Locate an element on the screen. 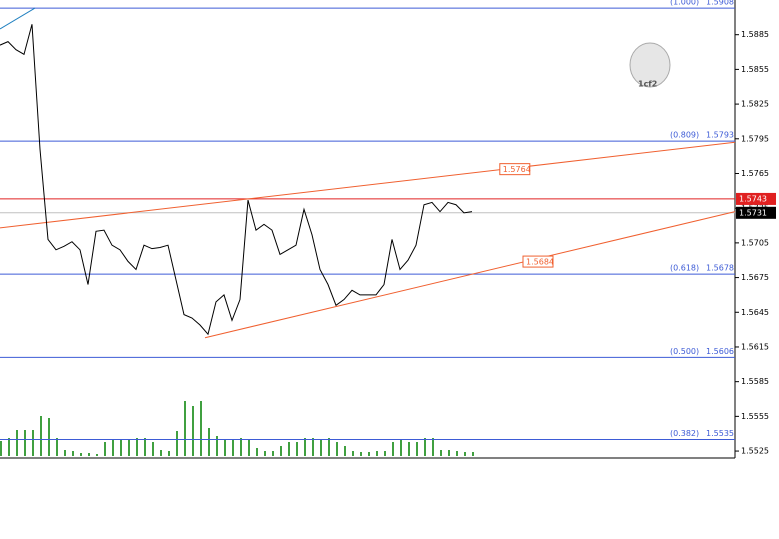  trend-label: 1.5764 is located at coordinates (517, 169).